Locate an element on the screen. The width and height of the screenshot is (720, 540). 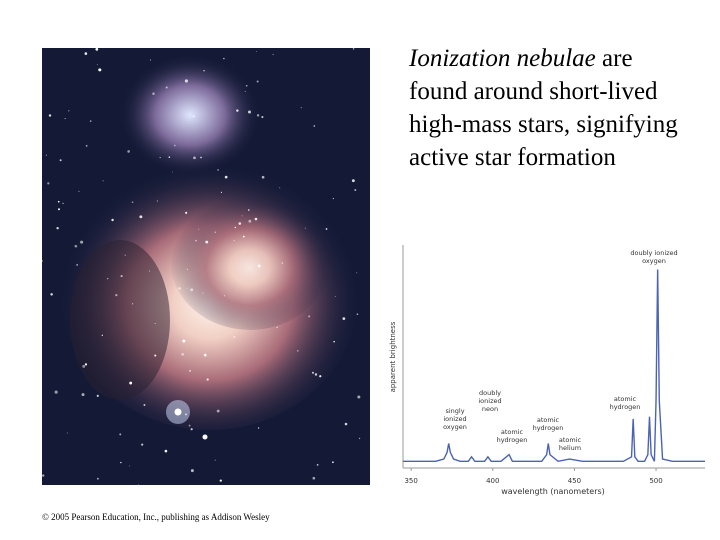
peak-label: singly is located at coordinates (454, 411).